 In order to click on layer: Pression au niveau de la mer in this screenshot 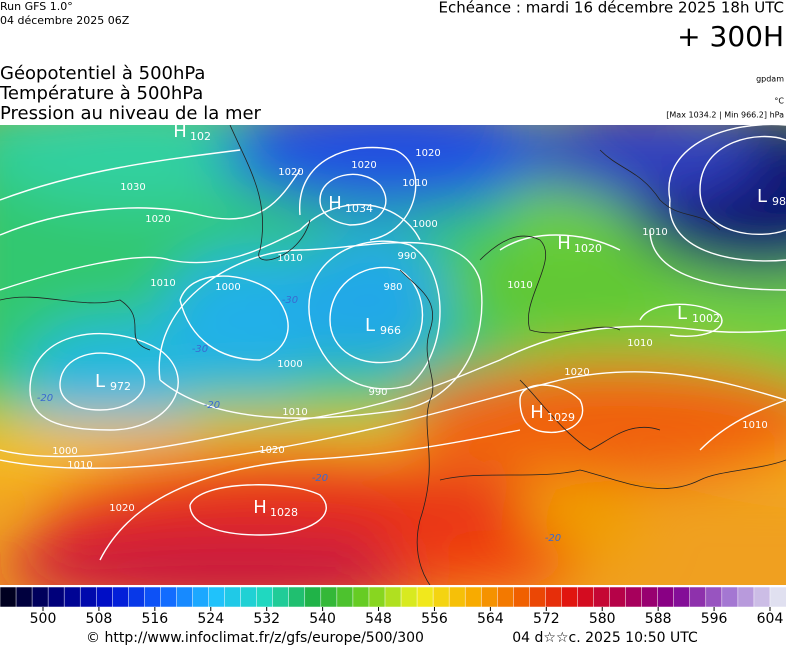, I will do `click(131, 113)`.